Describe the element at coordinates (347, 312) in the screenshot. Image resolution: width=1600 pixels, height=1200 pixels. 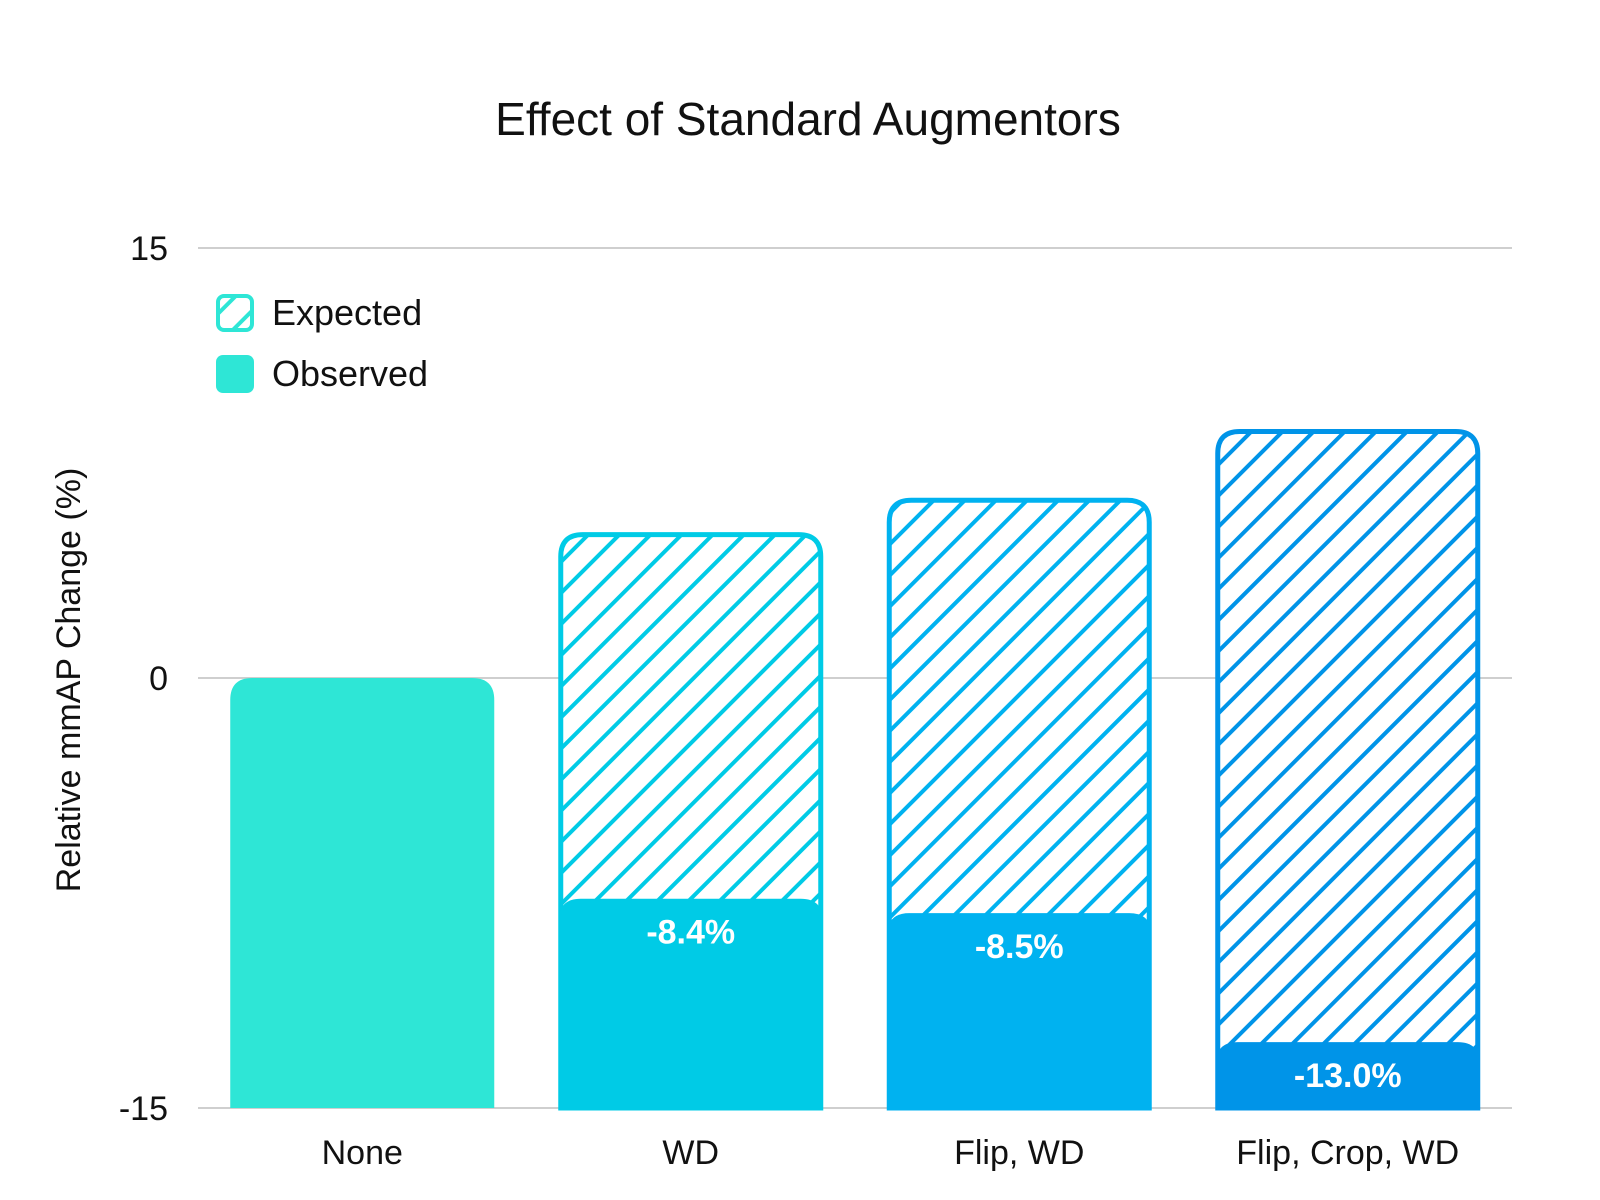
I see `legend-expected-label: Expected` at that location.